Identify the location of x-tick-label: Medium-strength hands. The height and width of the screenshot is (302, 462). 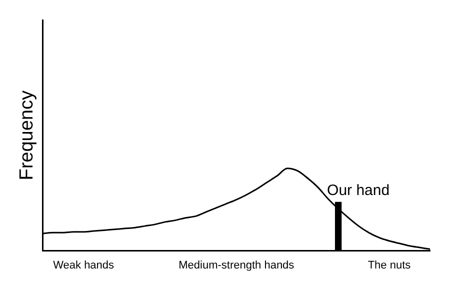
(236, 265).